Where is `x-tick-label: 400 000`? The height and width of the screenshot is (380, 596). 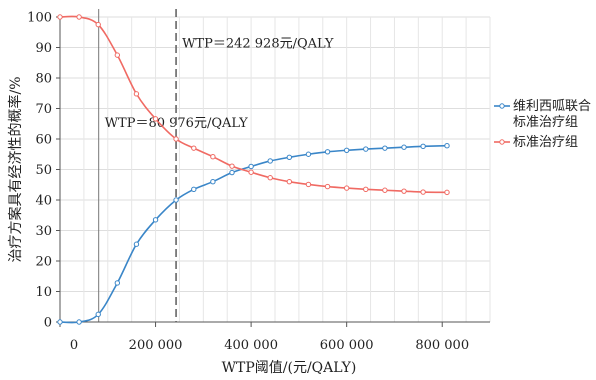 x-tick-label: 400 000 is located at coordinates (251, 345).